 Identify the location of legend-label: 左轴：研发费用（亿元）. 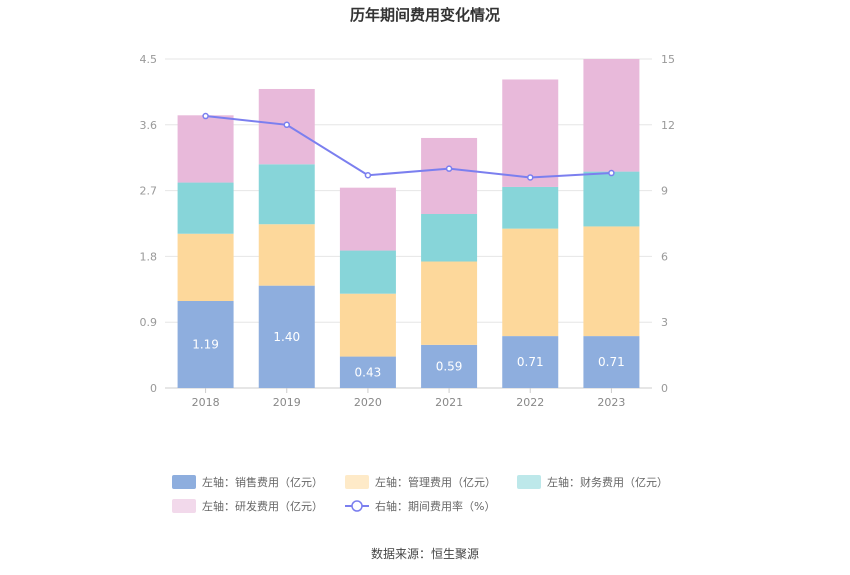
(262, 506).